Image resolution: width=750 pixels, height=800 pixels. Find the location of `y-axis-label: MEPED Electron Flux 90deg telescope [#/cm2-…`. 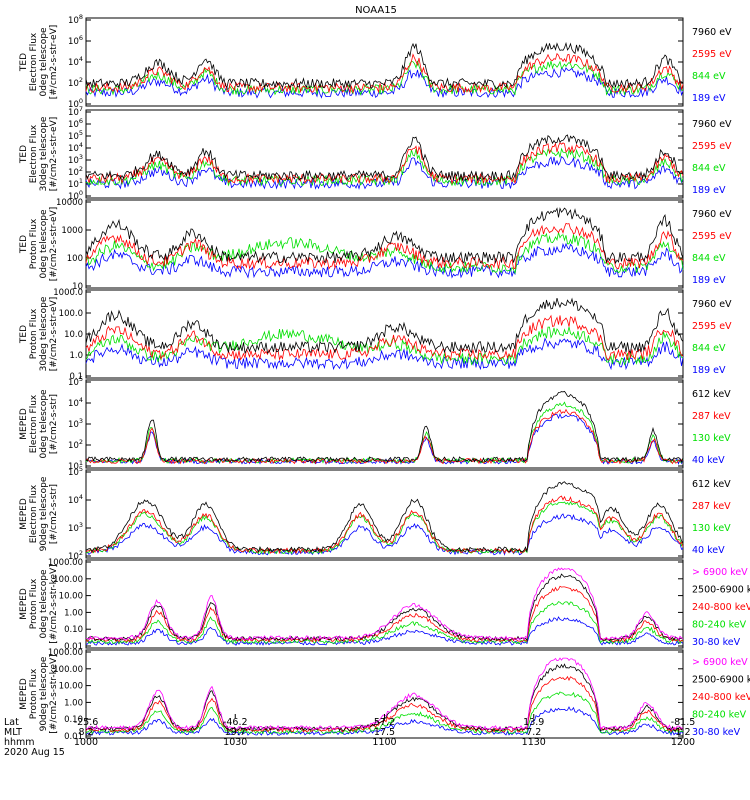

y-axis-label: MEPED Electron Flux 90deg telescope [#/cm2-… is located at coordinates (39, 513).